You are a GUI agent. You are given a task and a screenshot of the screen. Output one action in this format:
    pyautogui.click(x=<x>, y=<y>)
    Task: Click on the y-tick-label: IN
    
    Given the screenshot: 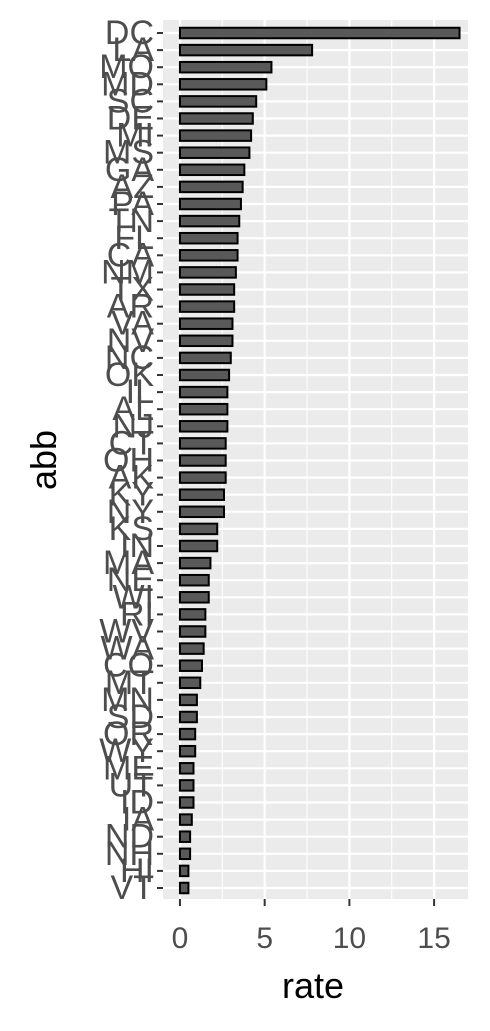 What is the action you would take?
    pyautogui.click(x=137, y=546)
    